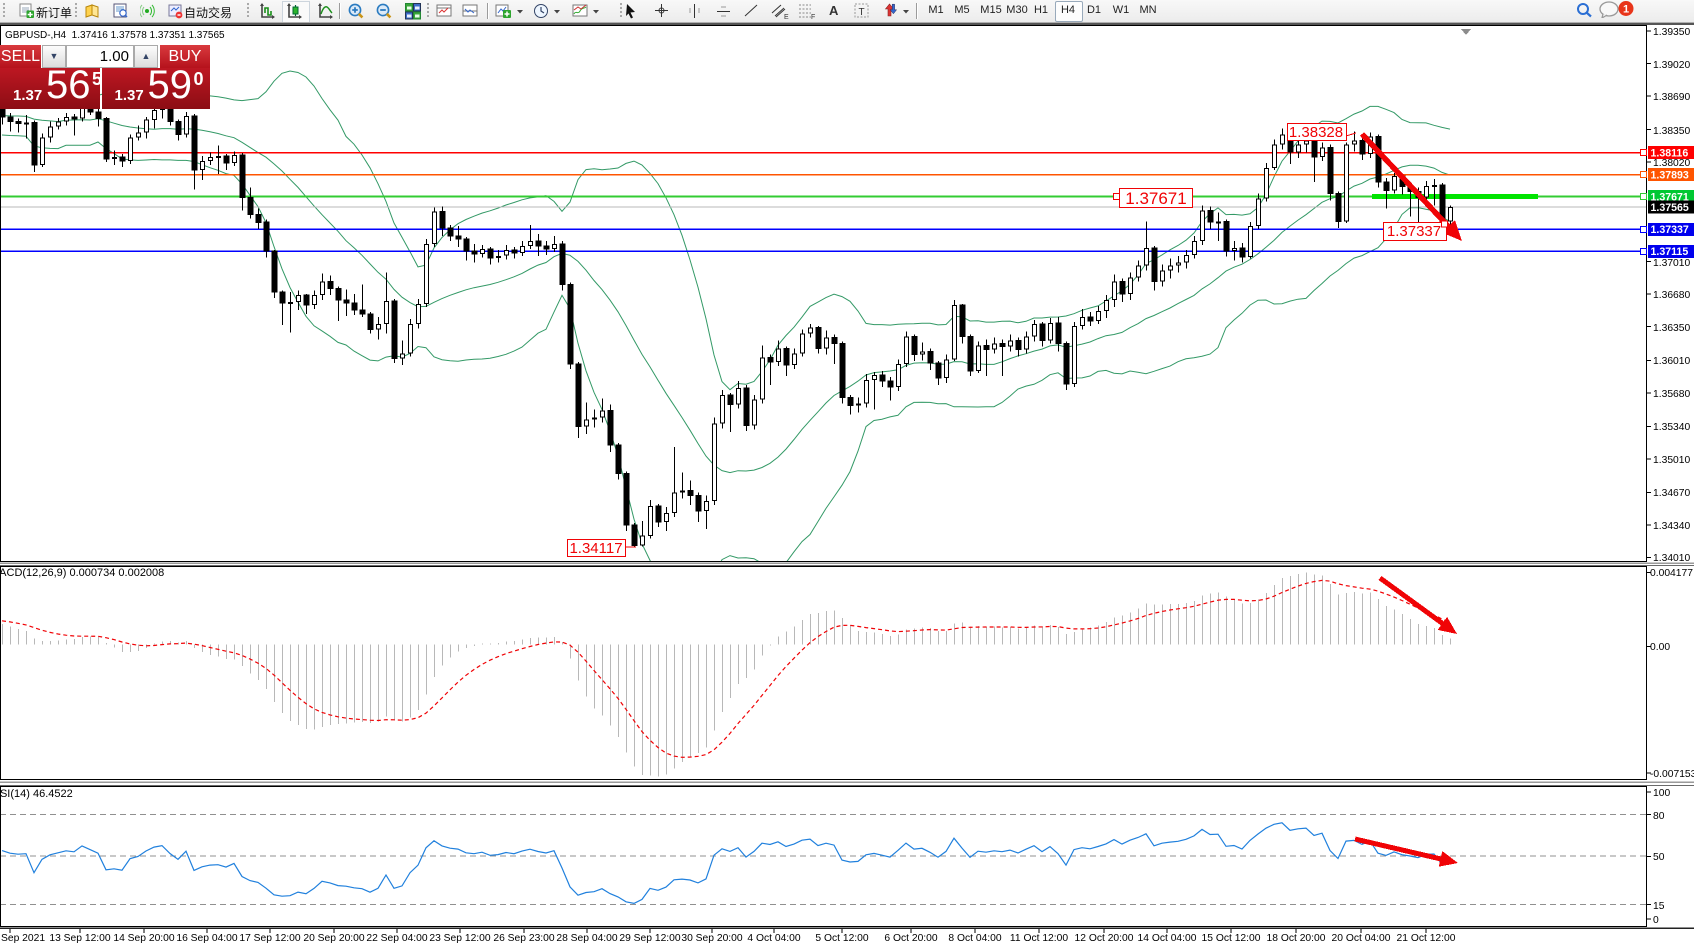 This screenshot has width=1694, height=944. What do you see at coordinates (1671, 573) in the screenshot?
I see `svg-text: 0.004177` at bounding box center [1671, 573].